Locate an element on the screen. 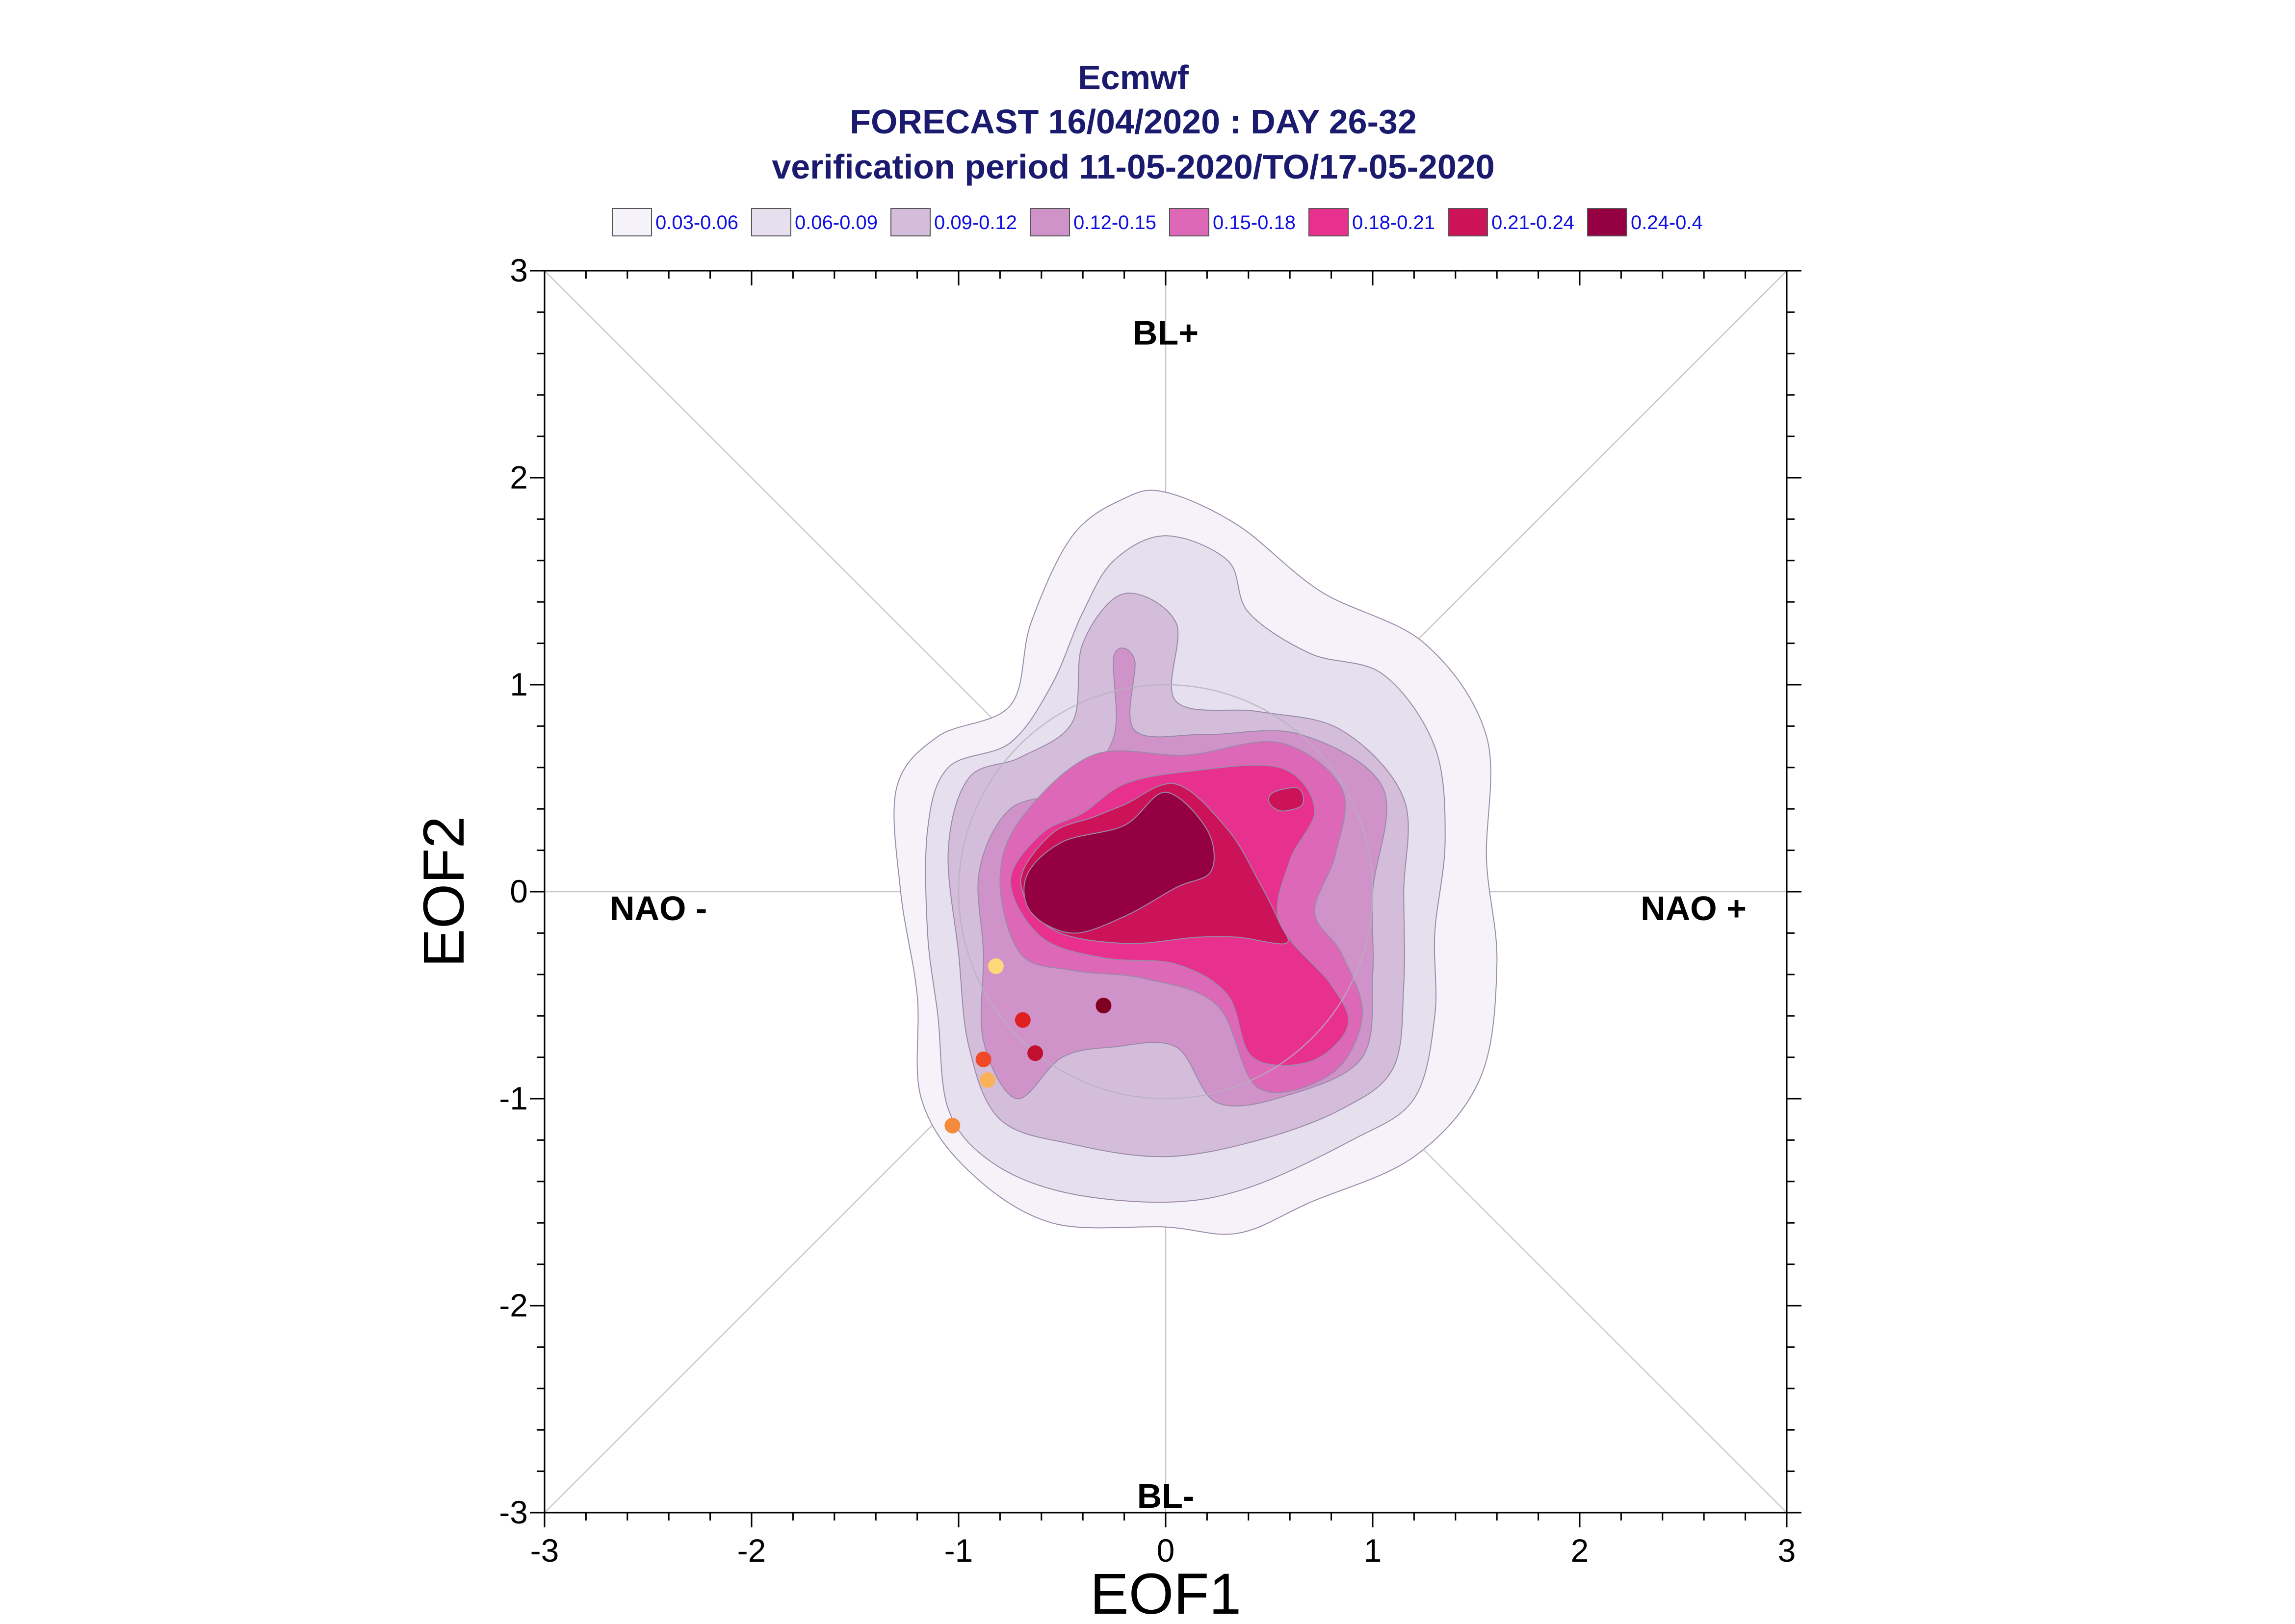 The width and height of the screenshot is (2295, 1624). x-tick-label: -1 is located at coordinates (959, 1550).